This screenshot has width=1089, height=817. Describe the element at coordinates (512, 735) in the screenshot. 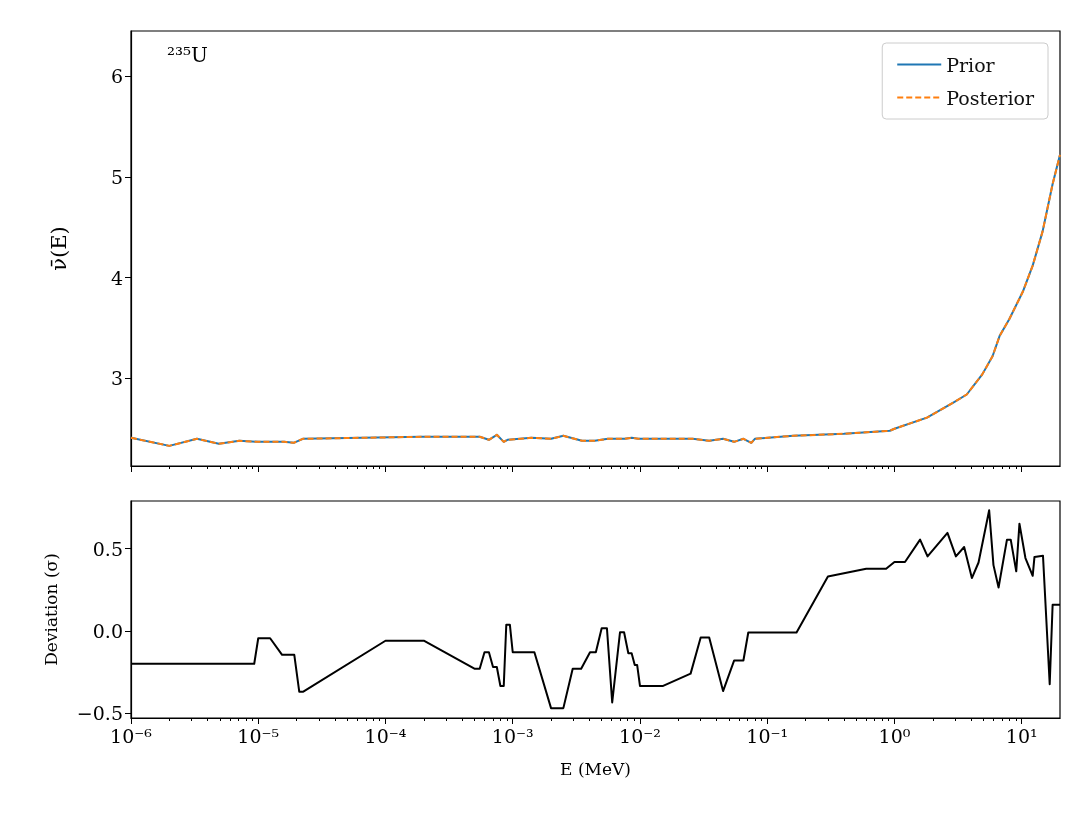

I see `x-tick-label: 10⁻³` at that location.